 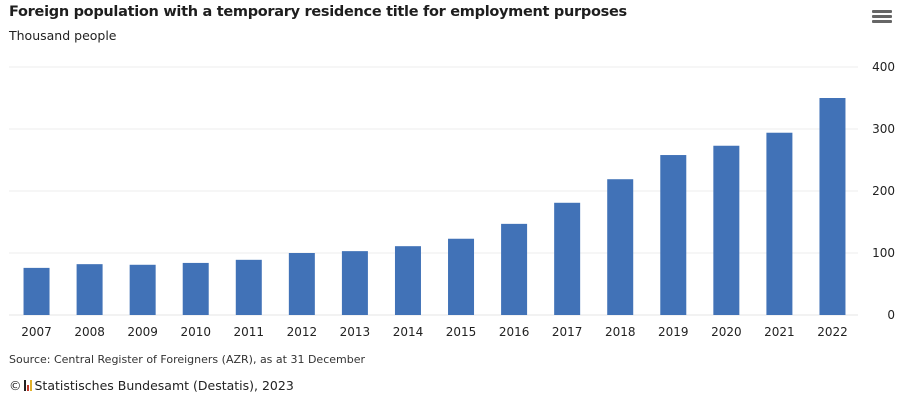 I want to click on bar-2011, so click(x=248, y=287).